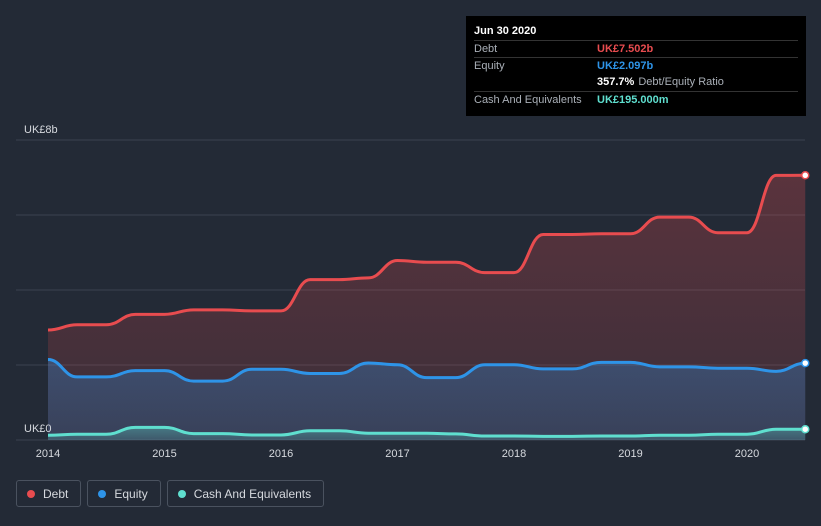 Image resolution: width=821 pixels, height=526 pixels. Describe the element at coordinates (427, 399) in the screenshot. I see `area-equity` at that location.